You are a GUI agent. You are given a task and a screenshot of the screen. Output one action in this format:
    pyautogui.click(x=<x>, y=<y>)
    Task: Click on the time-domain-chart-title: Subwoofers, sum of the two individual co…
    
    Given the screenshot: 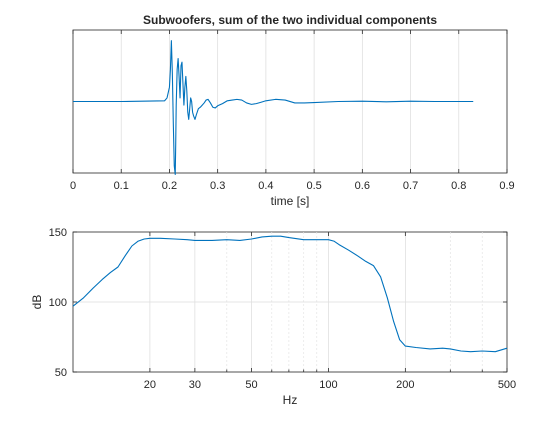 What is the action you would take?
    pyautogui.click(x=290, y=20)
    